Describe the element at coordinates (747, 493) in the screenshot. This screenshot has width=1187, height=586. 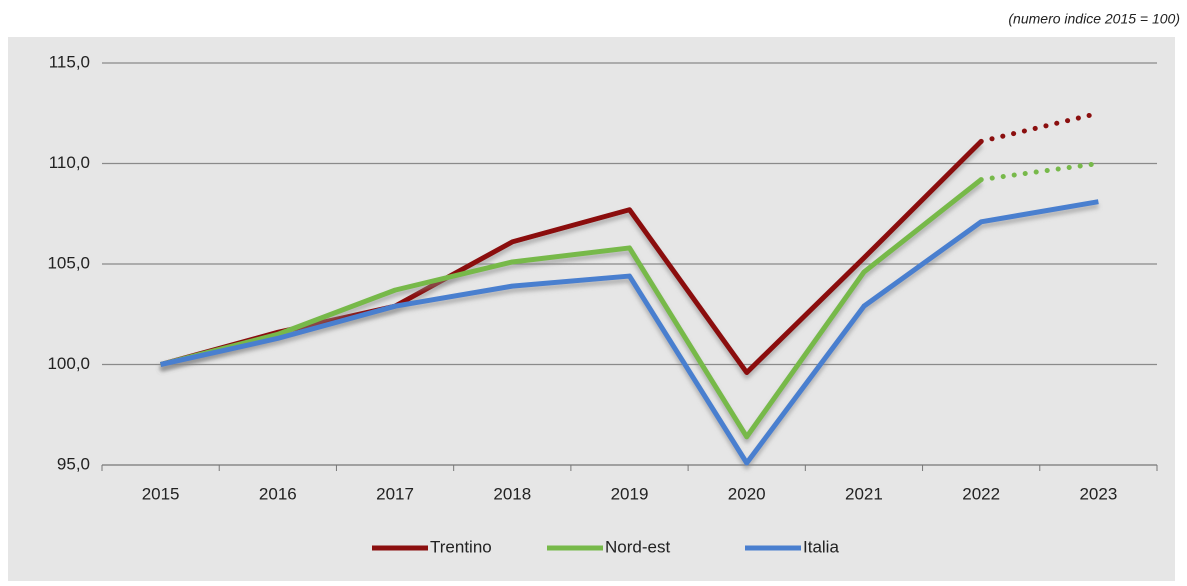
I see `x-tick-label: 2020` at that location.